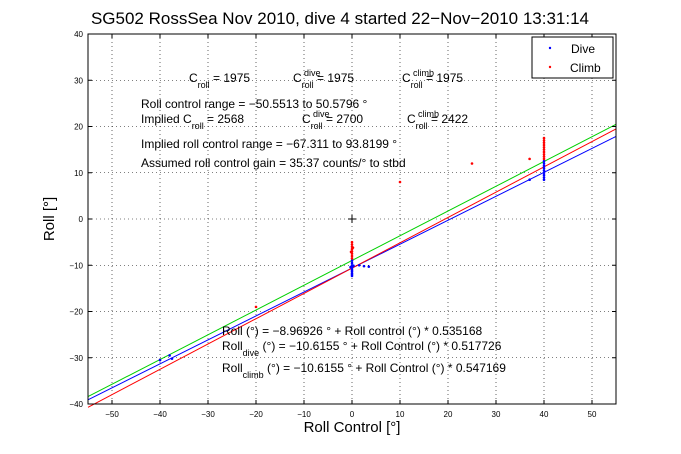 The width and height of the screenshot is (681, 454). What do you see at coordinates (352, 414) in the screenshot?
I see `x-tick-label: 0` at bounding box center [352, 414].